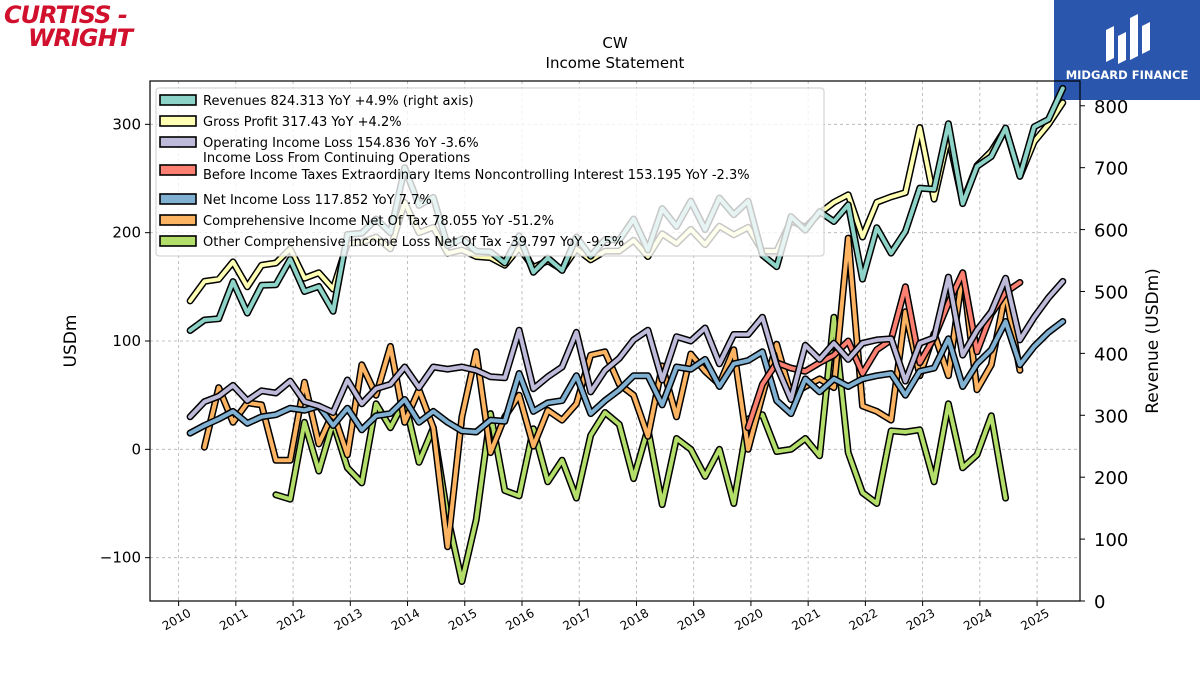 The height and width of the screenshot is (675, 1200). What do you see at coordinates (336, 158) in the screenshot?
I see `legend-label-line1: Income Loss From Continuing Operations` at bounding box center [336, 158].